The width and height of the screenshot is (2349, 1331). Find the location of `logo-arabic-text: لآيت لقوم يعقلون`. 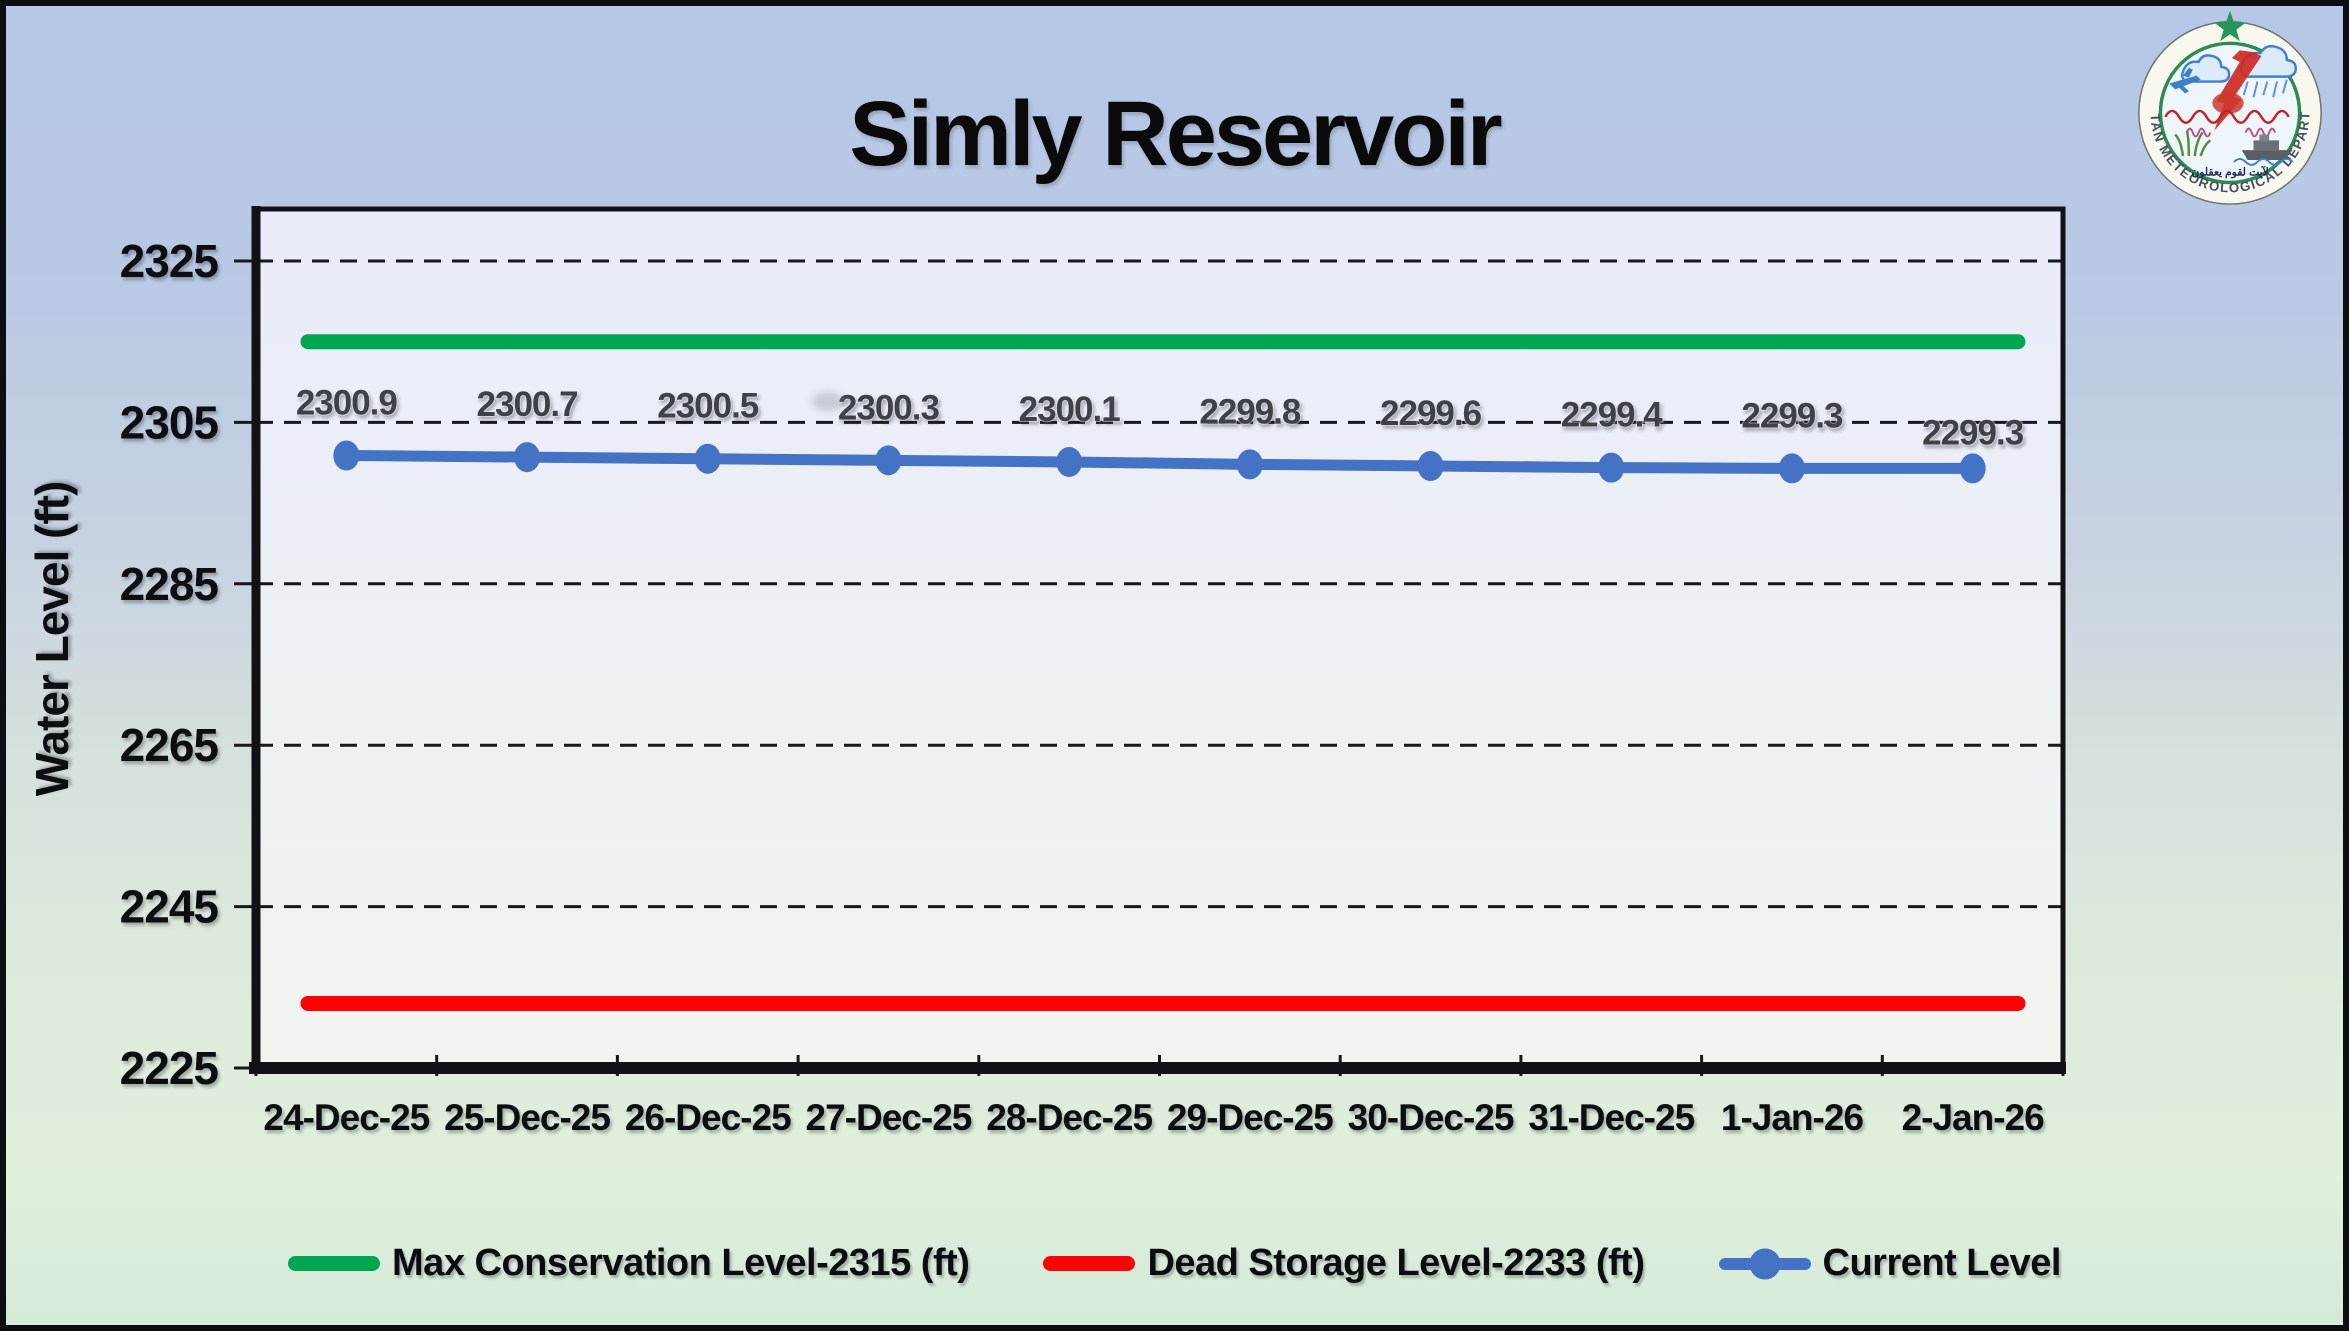

logo-arabic-text: لآيت لقوم يعقلون is located at coordinates (2229, 172).